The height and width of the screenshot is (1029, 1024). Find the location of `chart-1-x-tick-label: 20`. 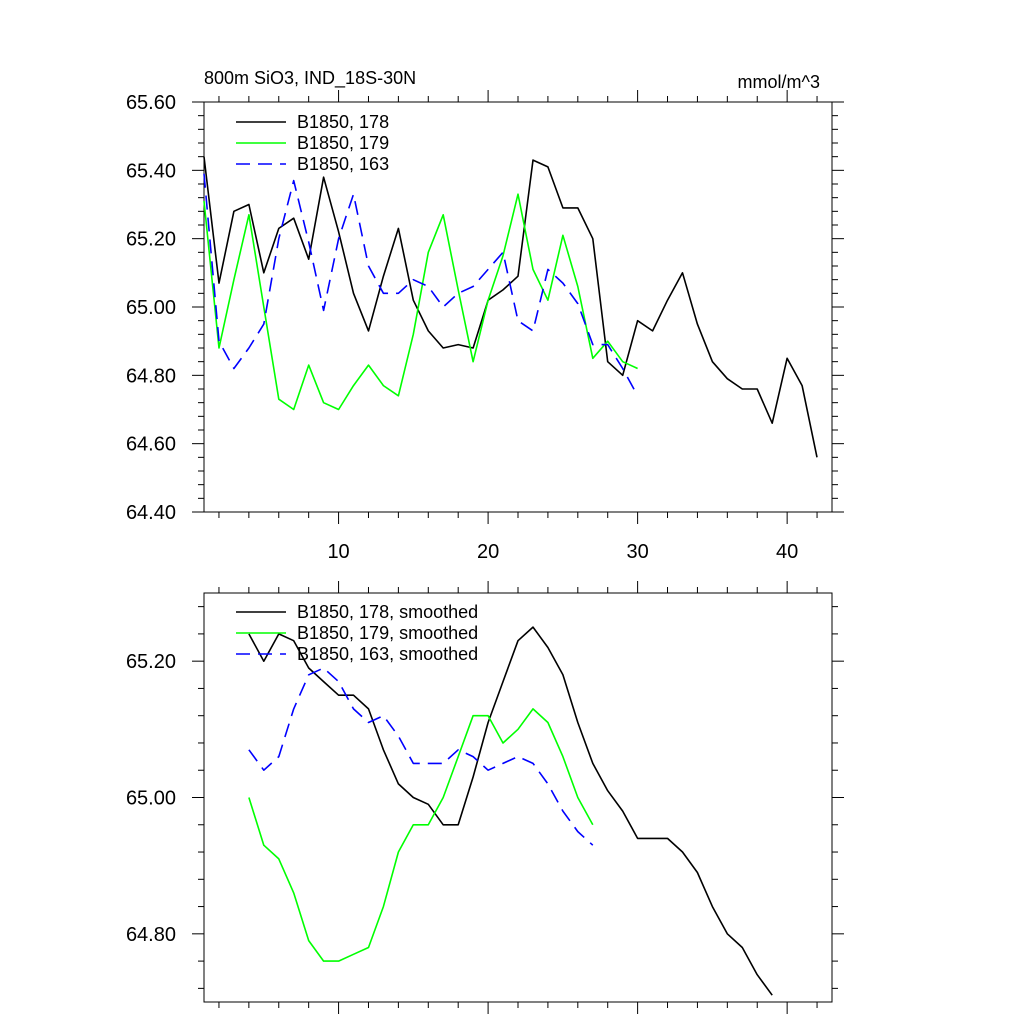

chart-1-x-tick-label: 20 is located at coordinates (488, 552).